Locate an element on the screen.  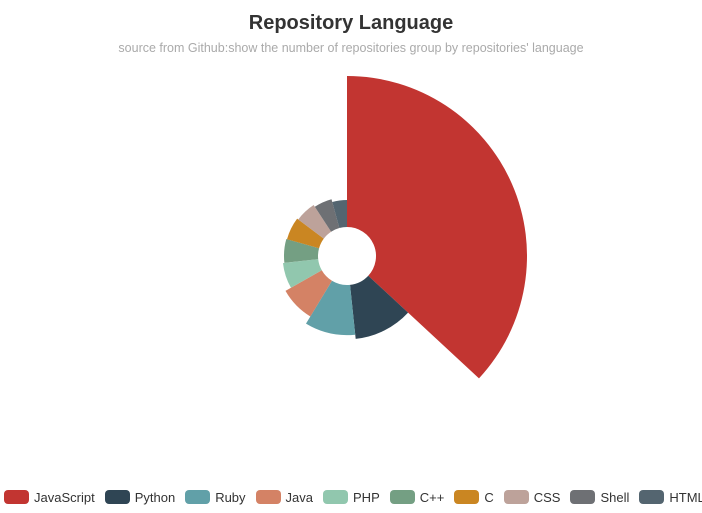
rose-sector-php is located at coordinates (302, 273).